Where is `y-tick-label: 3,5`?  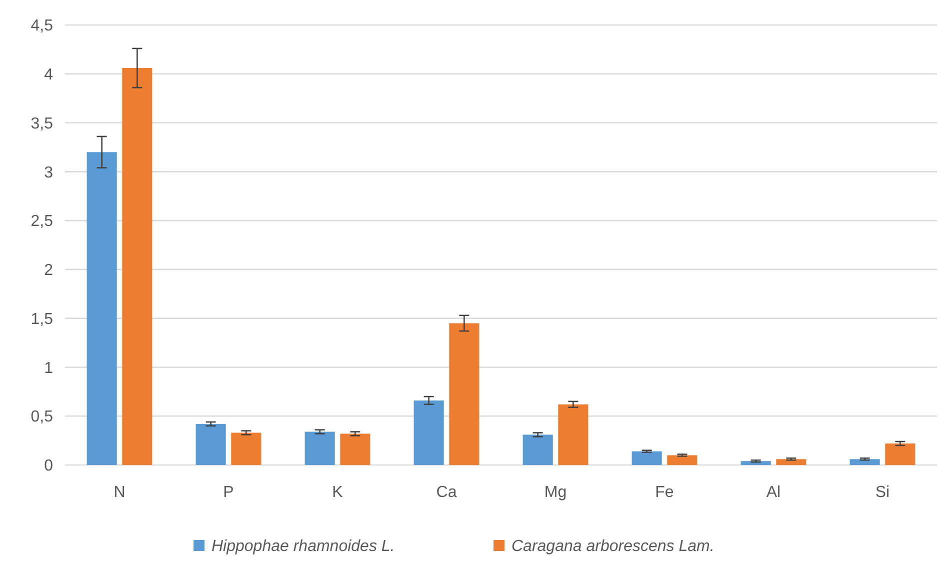
y-tick-label: 3,5 is located at coordinates (42, 123).